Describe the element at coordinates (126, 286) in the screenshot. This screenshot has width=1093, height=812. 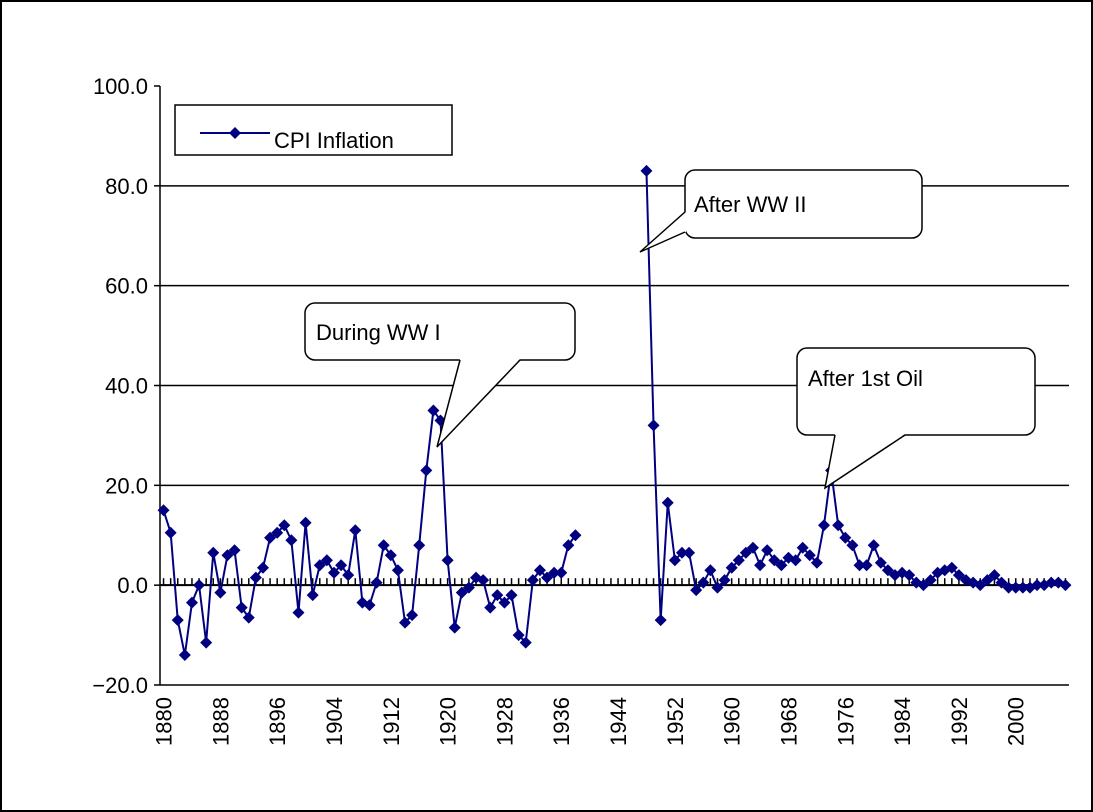
I see `y-tick-label: 60.0` at that location.